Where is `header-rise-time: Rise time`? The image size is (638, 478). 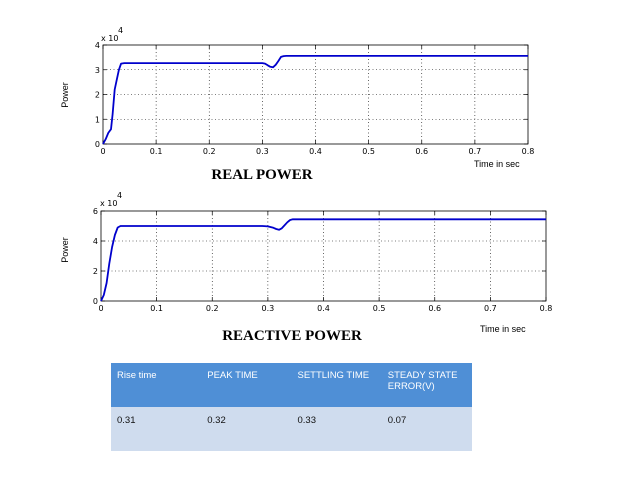
header-rise-time: Rise time is located at coordinates (156, 385).